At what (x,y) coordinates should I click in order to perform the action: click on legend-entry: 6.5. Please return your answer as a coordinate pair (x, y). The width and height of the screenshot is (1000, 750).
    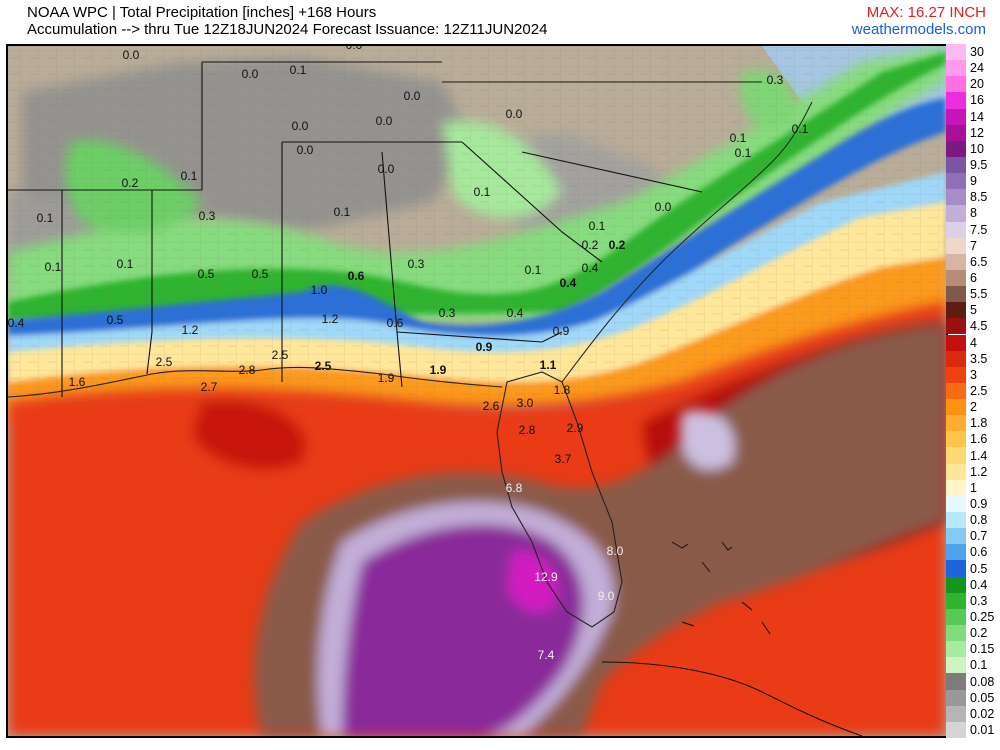
    Looking at the image, I should click on (973, 261).